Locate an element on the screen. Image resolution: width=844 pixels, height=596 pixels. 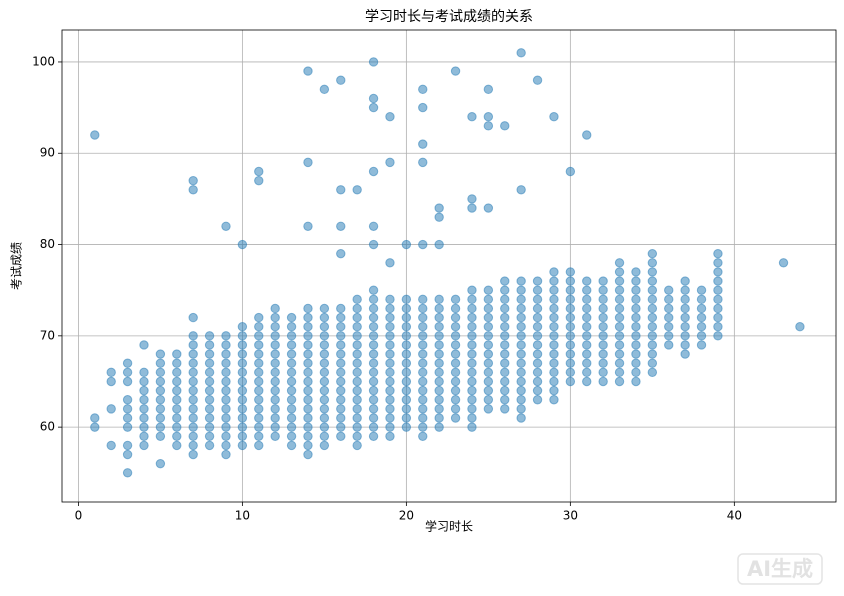
watermark: AI生成 is located at coordinates (780, 569).